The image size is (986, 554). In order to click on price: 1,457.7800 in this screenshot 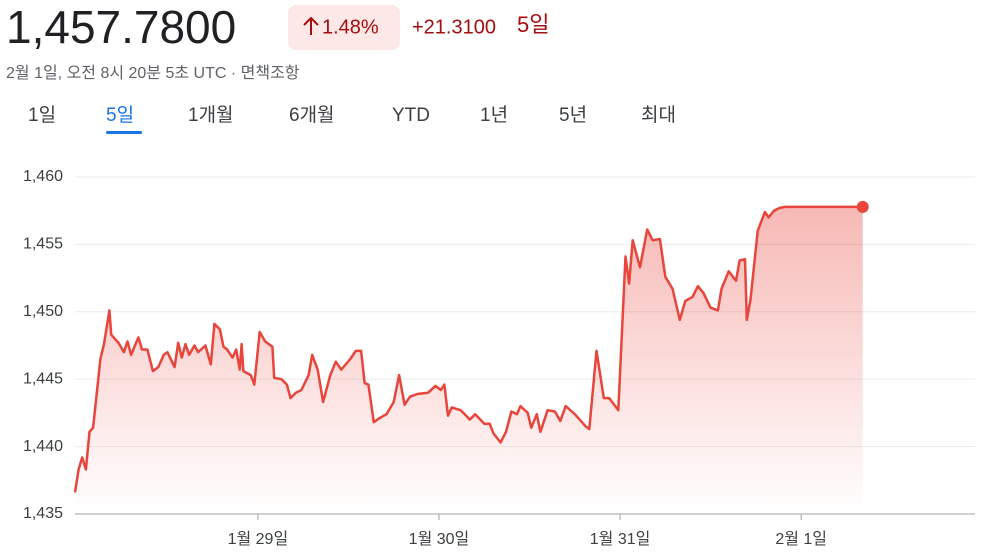, I will do `click(121, 27)`.